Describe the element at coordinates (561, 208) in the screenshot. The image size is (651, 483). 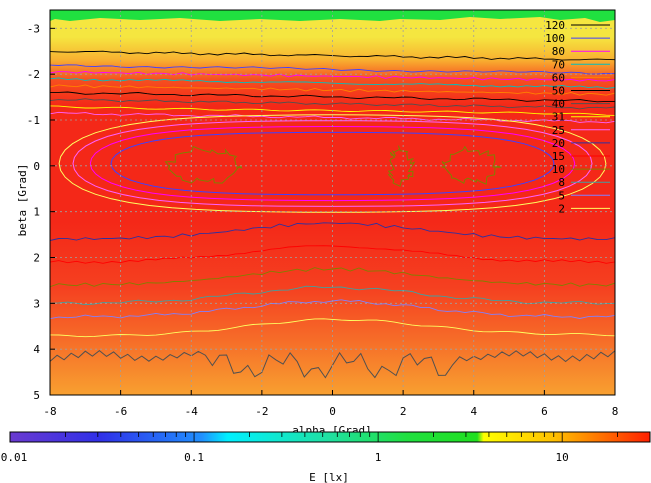
I see `legend-label: 2` at that location.